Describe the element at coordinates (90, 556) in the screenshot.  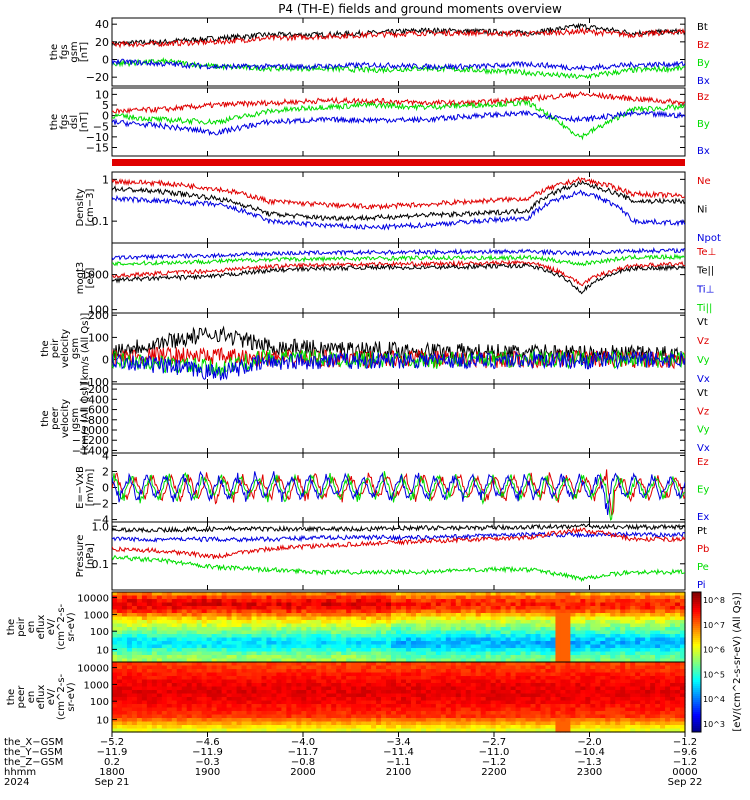
I see `y-axis-label: [nPa]` at that location.